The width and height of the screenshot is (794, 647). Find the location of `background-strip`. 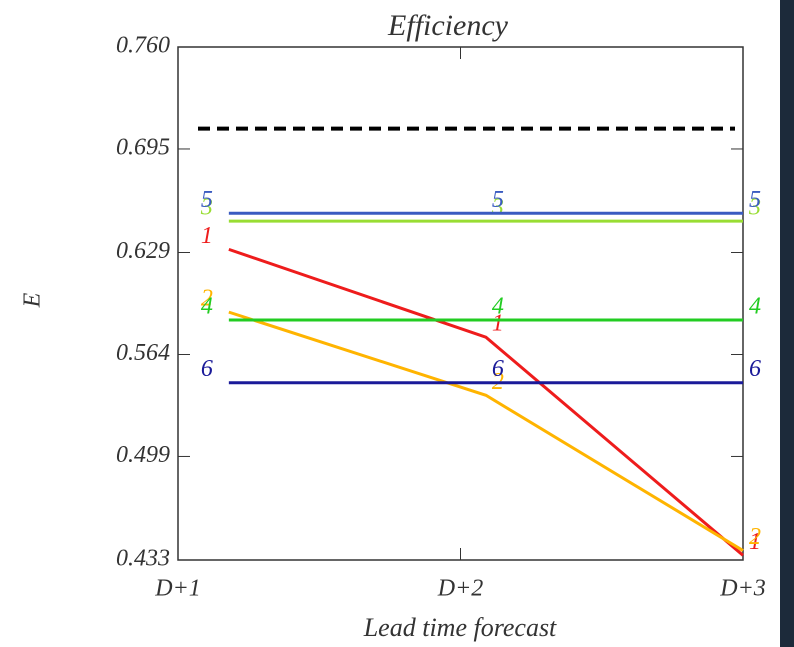

background-strip is located at coordinates (787, 323).